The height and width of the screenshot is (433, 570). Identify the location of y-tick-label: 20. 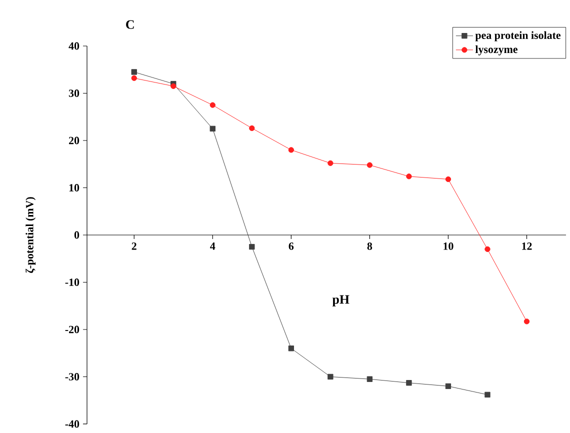
(74, 140).